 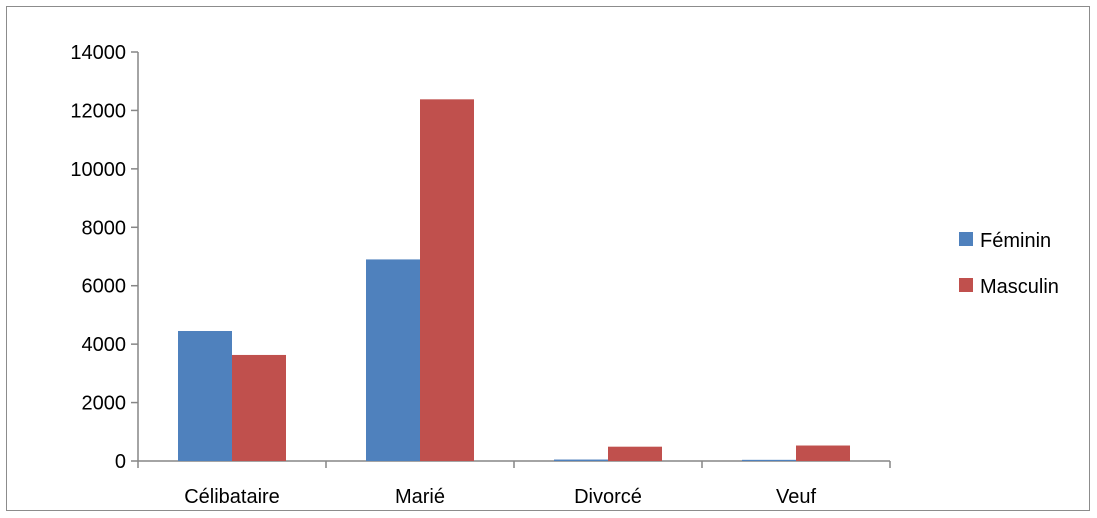 What do you see at coordinates (1009, 264) in the screenshot?
I see `legend: Féminin Masculin` at bounding box center [1009, 264].